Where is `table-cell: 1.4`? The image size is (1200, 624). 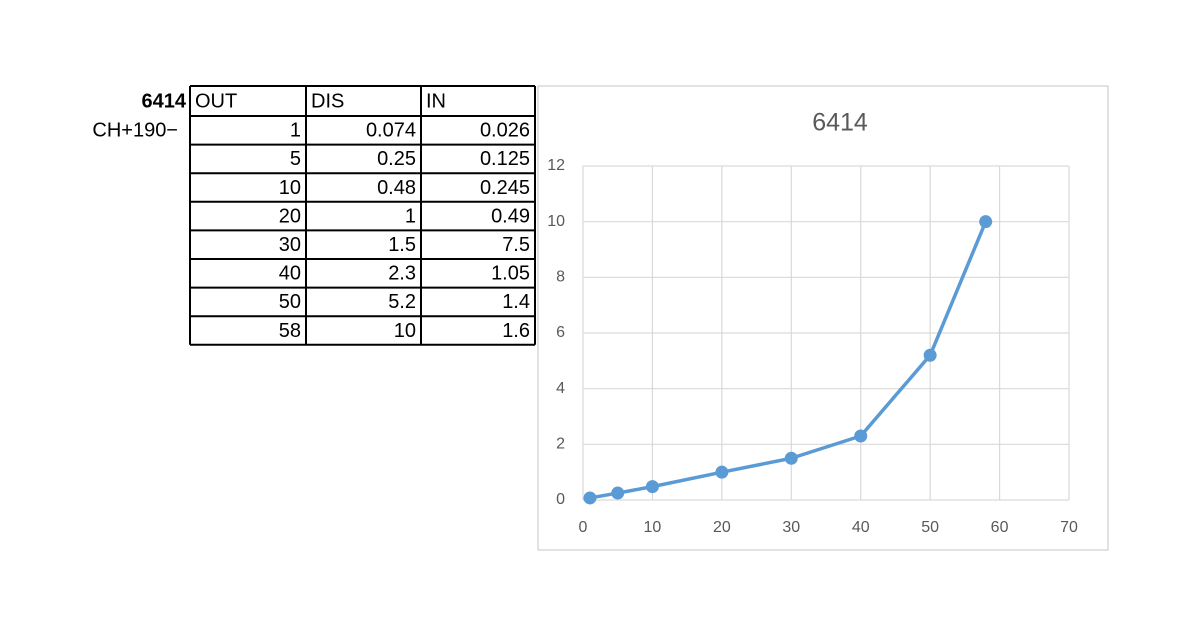
table-cell: 1.4 is located at coordinates (516, 302).